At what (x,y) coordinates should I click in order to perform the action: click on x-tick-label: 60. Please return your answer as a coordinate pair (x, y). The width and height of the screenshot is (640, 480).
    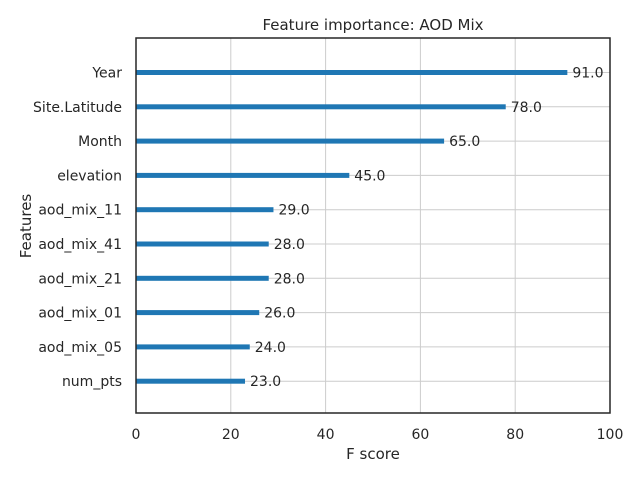
    Looking at the image, I should click on (420, 435).